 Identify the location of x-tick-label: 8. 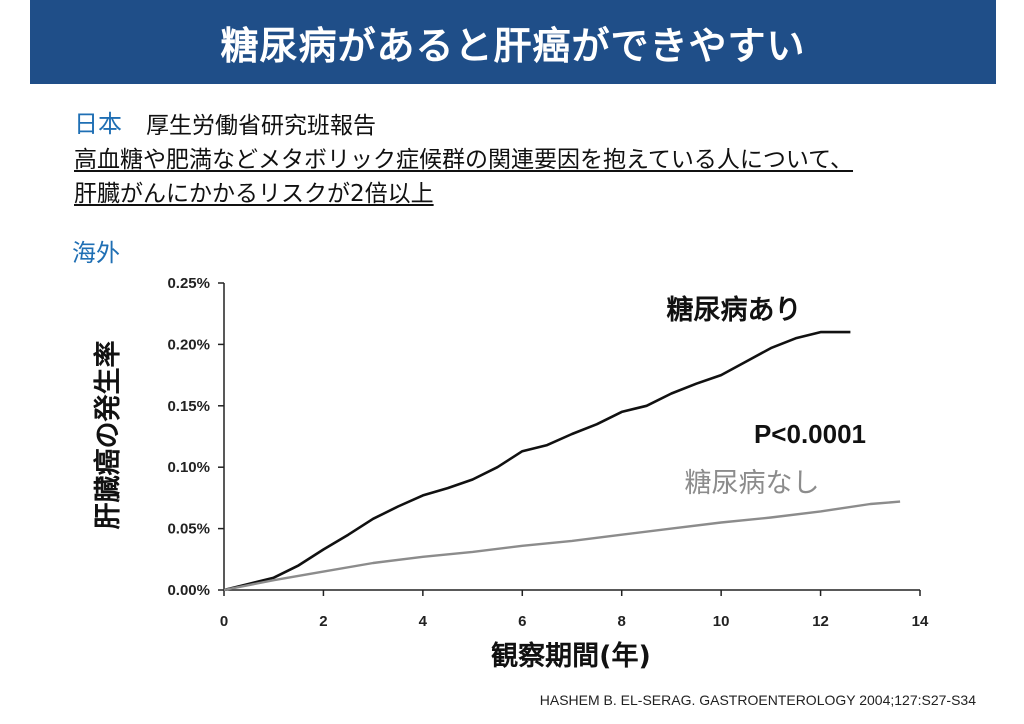
(622, 621).